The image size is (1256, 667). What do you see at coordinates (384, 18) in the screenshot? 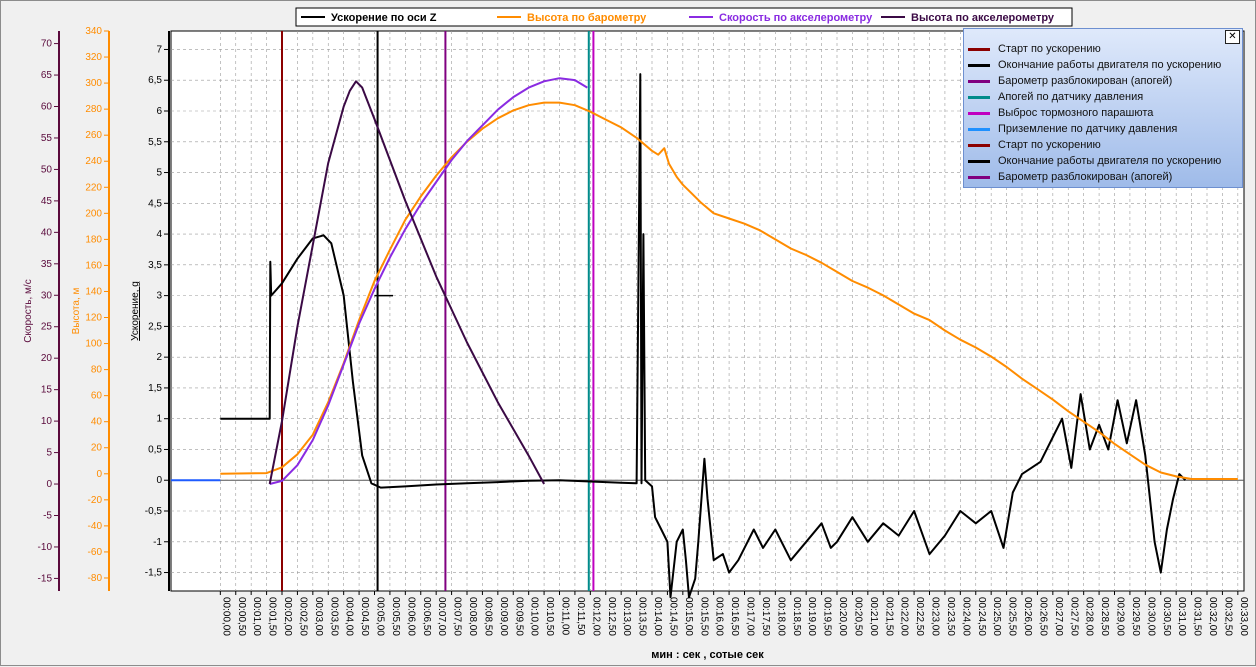
I see `legend-entry: Ускорение по оси Z` at bounding box center [384, 18].